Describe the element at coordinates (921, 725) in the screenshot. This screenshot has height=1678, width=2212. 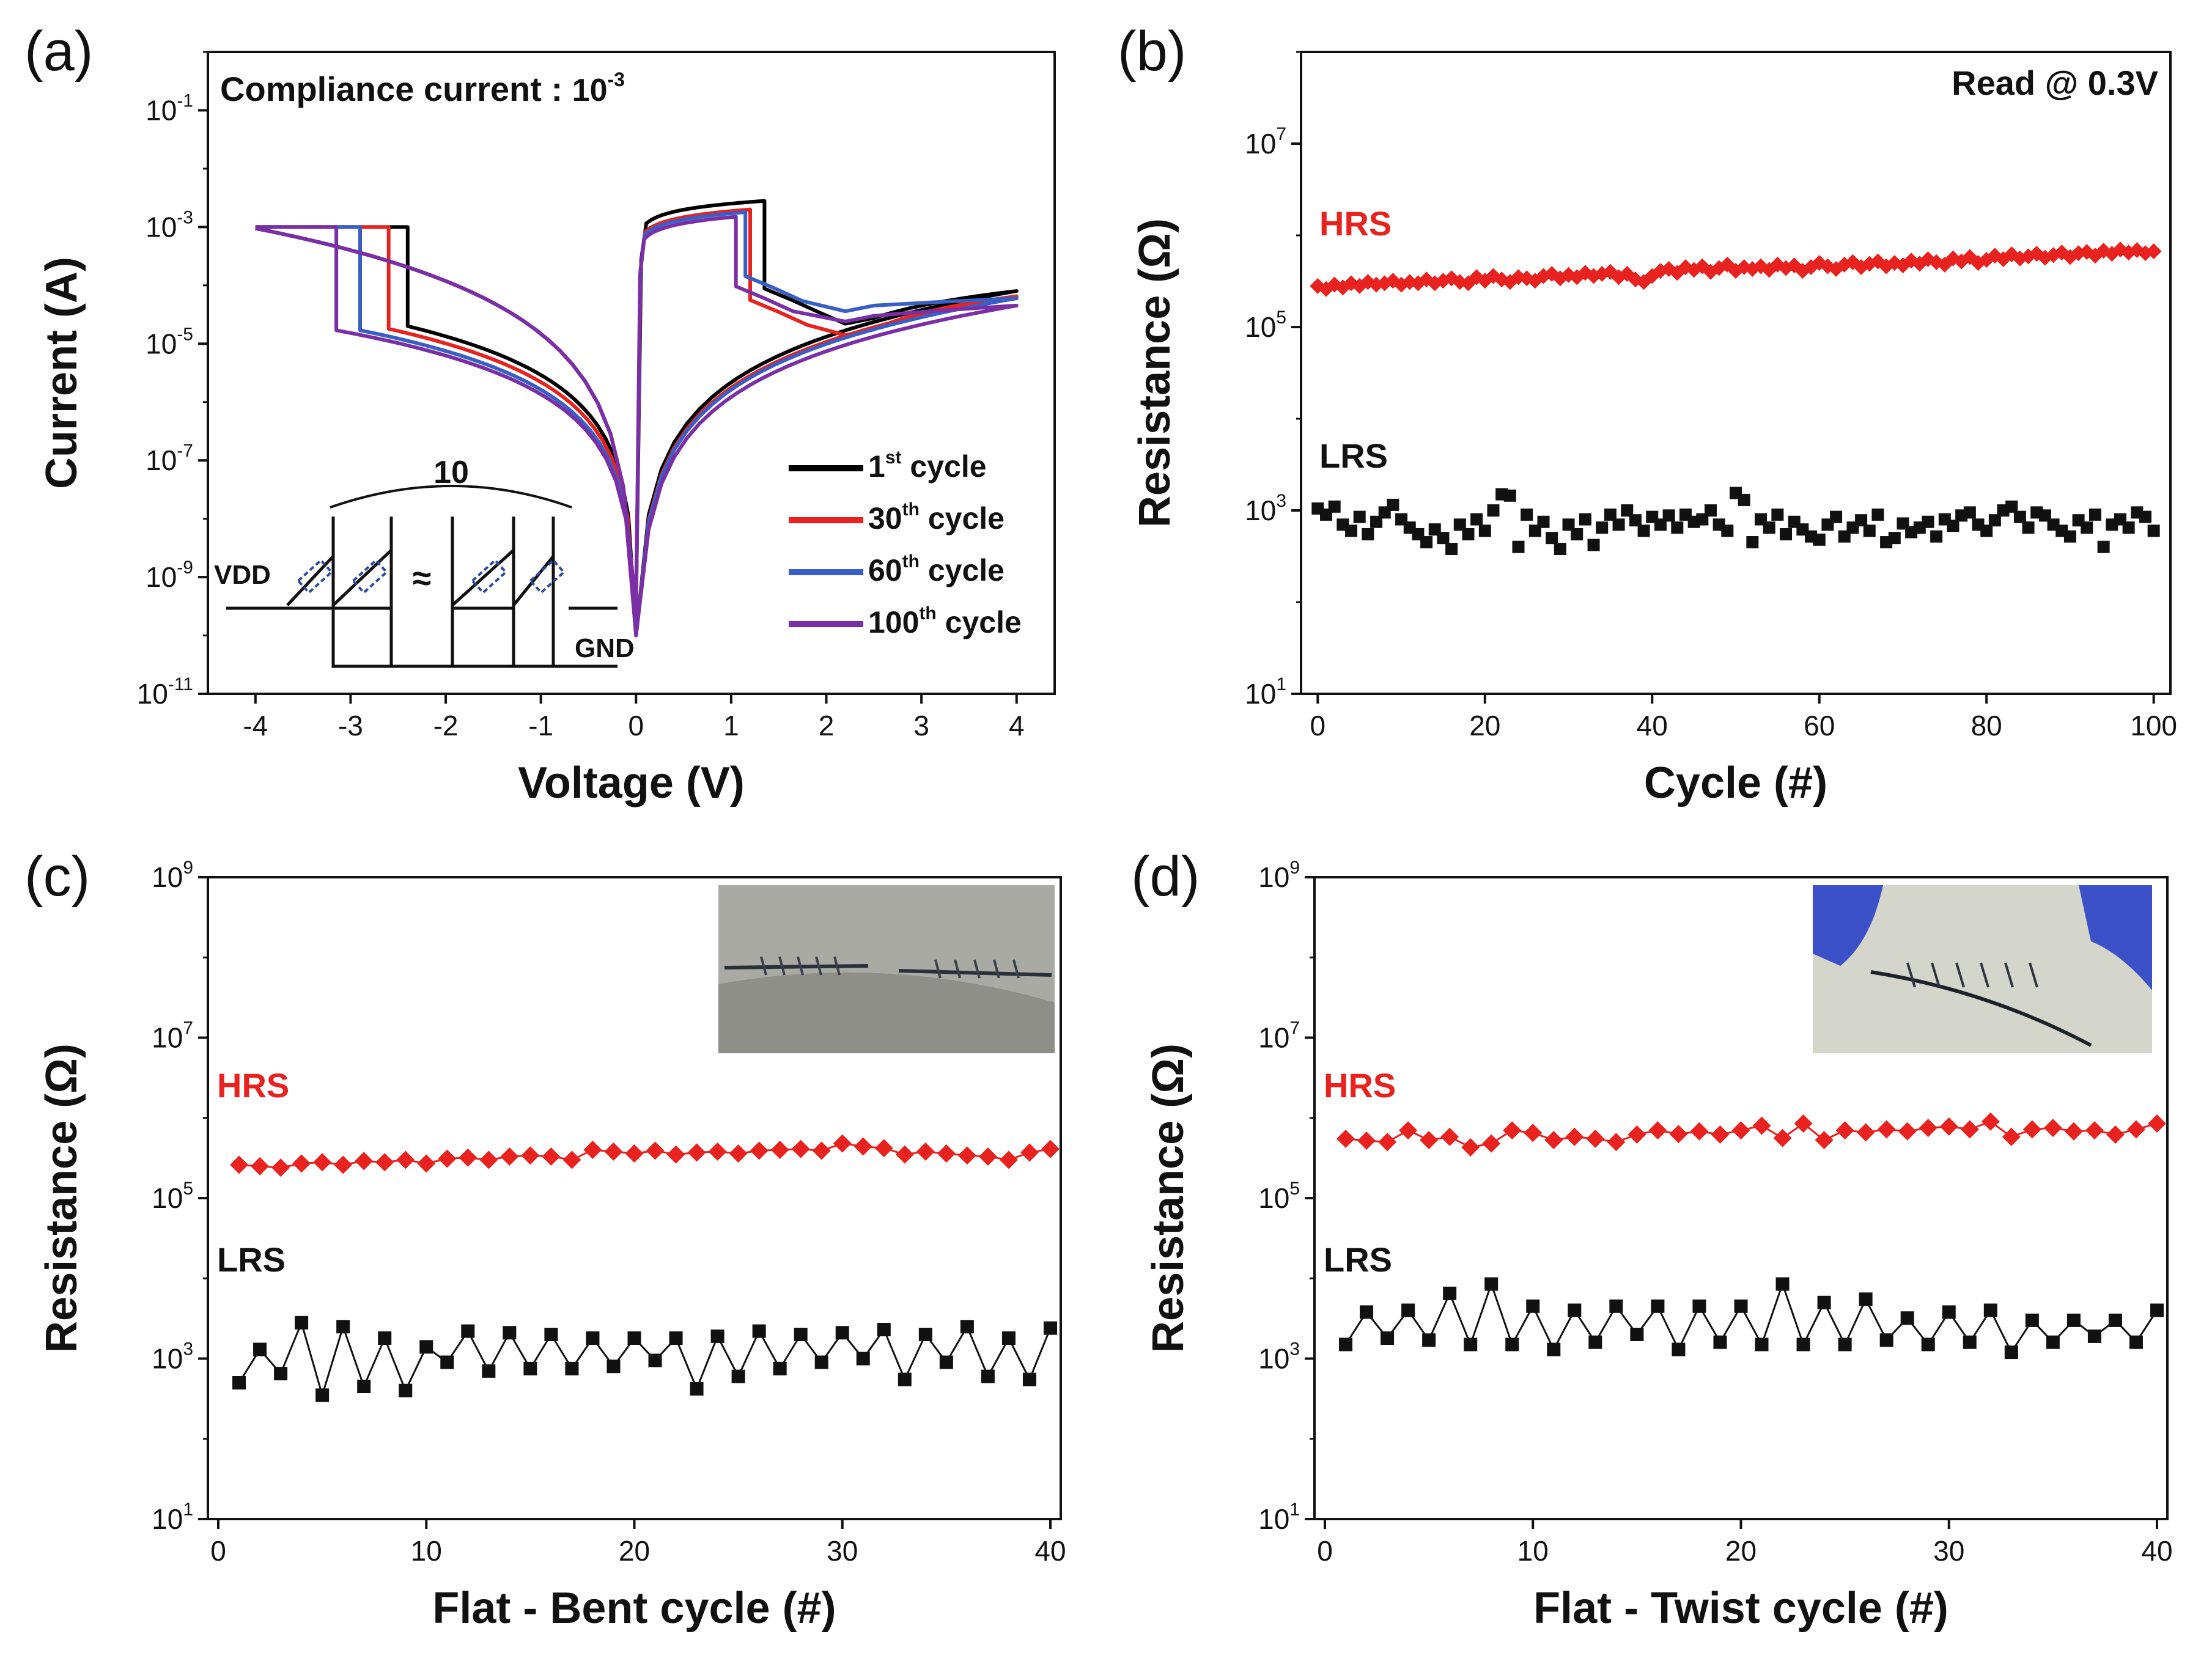
I see `x-tick-label: 3` at that location.